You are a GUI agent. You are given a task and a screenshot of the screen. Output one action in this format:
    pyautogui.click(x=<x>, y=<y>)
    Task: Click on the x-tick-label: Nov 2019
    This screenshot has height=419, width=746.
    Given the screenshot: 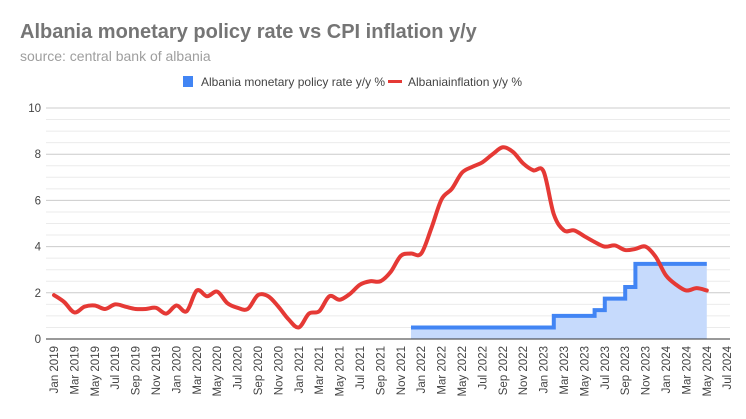 What is the action you would take?
    pyautogui.click(x=157, y=370)
    